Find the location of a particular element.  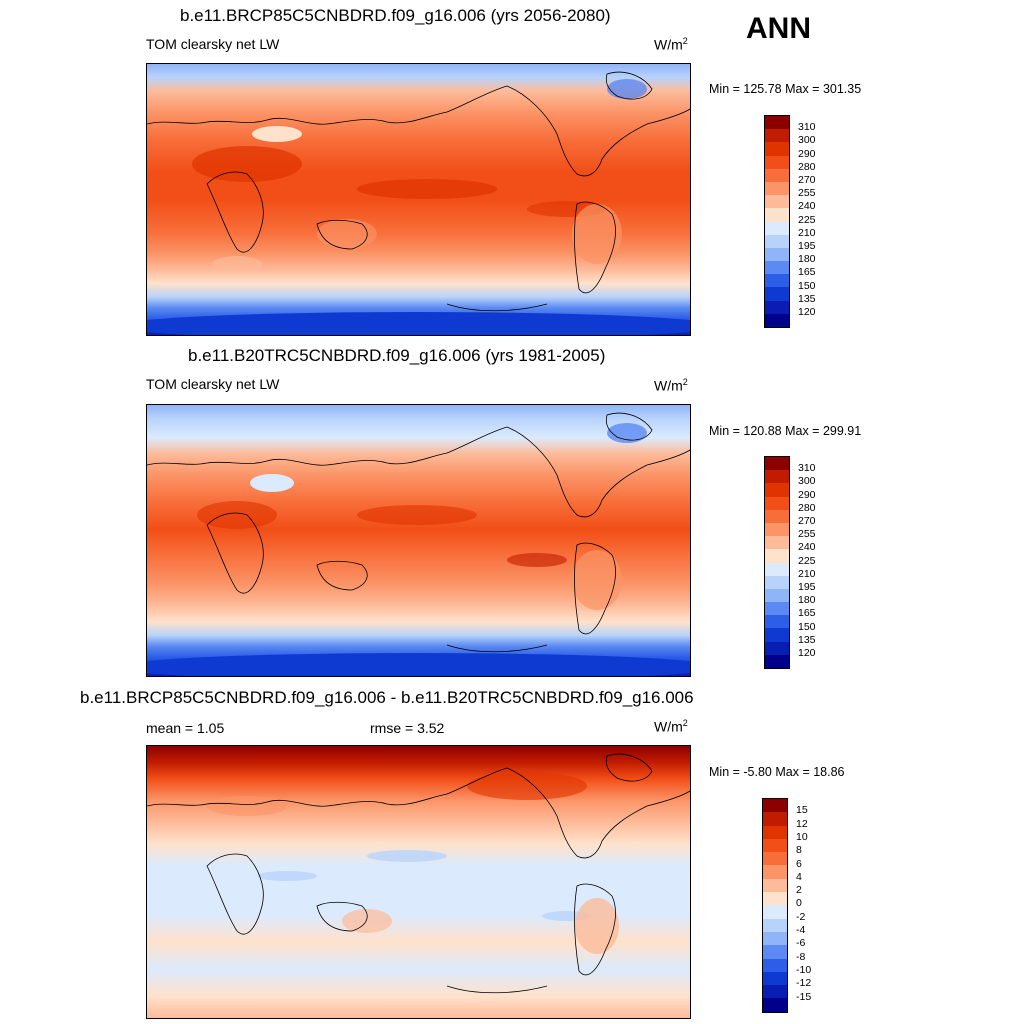

colorbar-tick-label: 0 is located at coordinates (799, 903).